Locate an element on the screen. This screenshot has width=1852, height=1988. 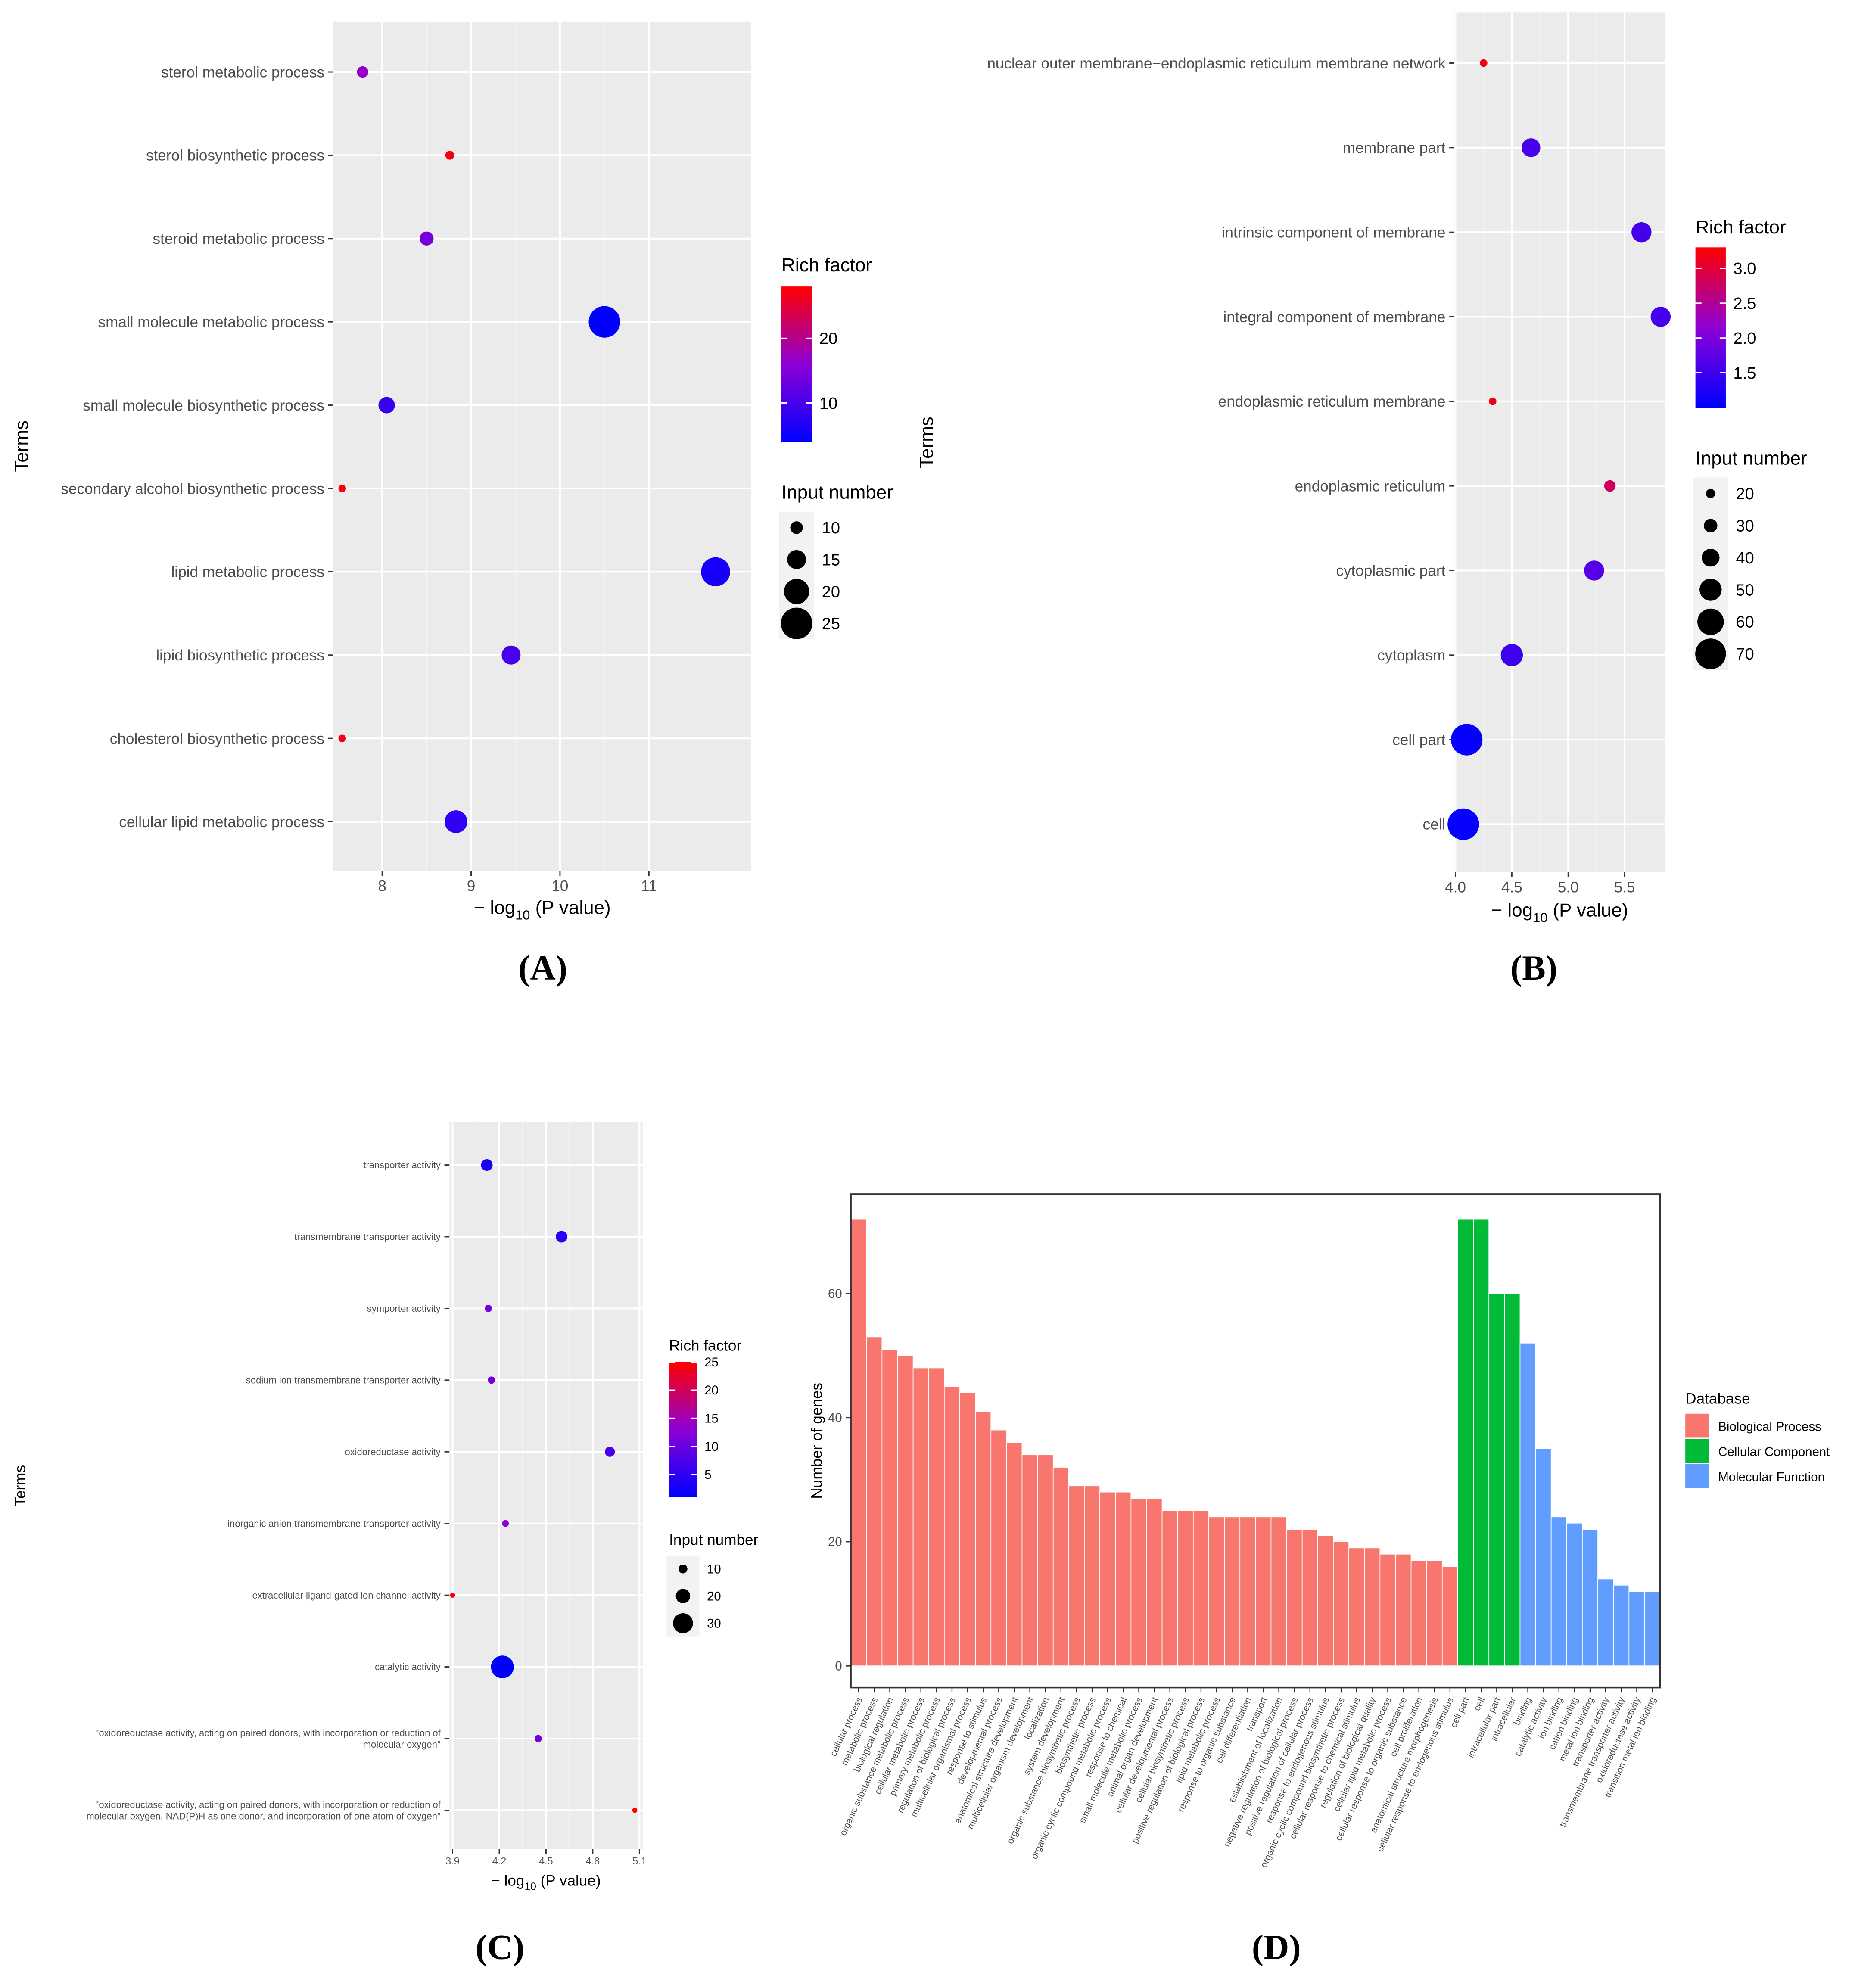
y-tick-label: 20 is located at coordinates (835, 1542).